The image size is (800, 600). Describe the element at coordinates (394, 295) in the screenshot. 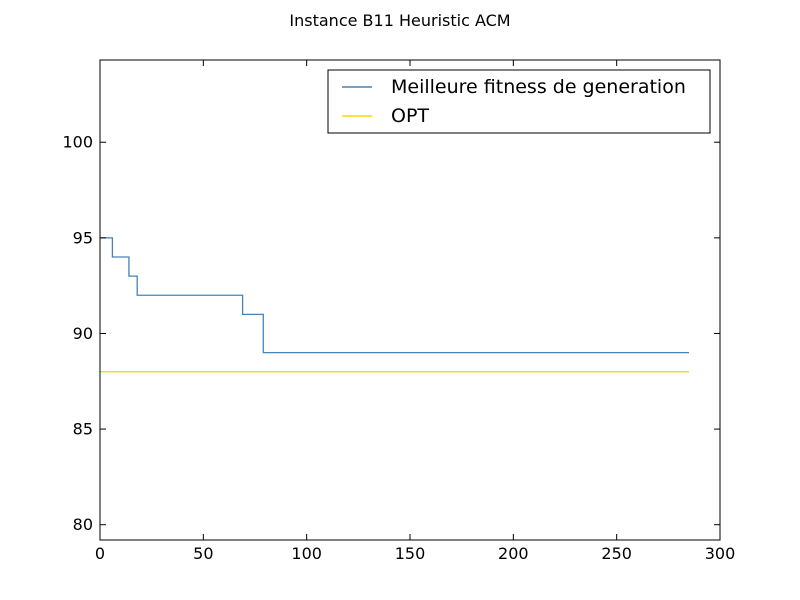

I see `series-line-meilleure-fitness-de-generation` at that location.